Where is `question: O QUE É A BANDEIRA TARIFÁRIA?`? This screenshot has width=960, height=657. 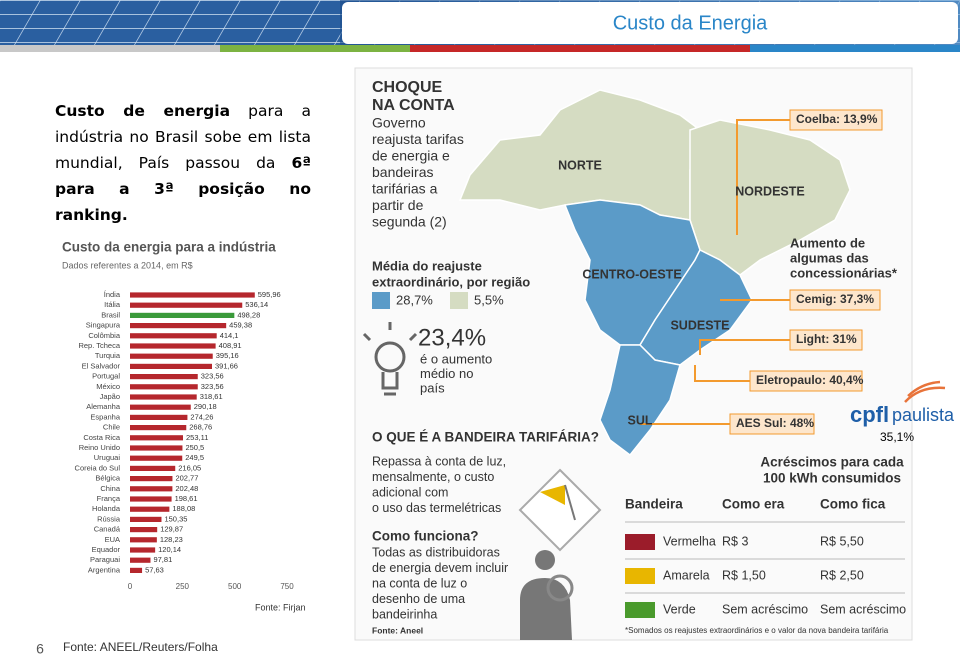 question: O QUE É A BANDEIRA TARIFÁRIA? is located at coordinates (485, 437).